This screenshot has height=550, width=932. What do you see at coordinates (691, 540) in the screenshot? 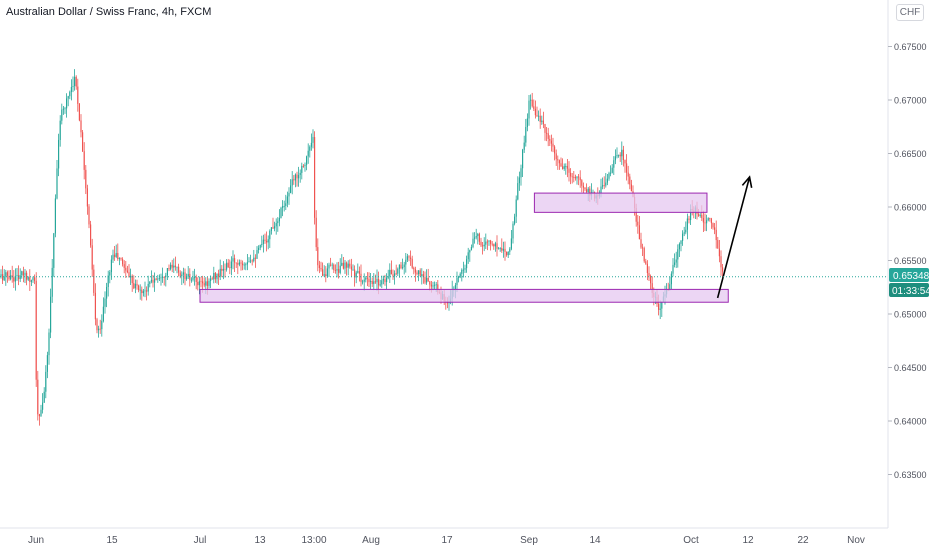
I see `time-tick-label: Oct` at bounding box center [691, 540].